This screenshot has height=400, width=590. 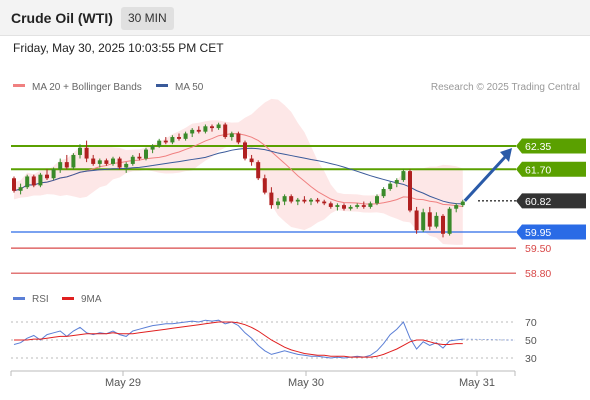 What do you see at coordinates (538, 147) in the screenshot?
I see `level-tag-label-62.35: 62.35` at bounding box center [538, 147].